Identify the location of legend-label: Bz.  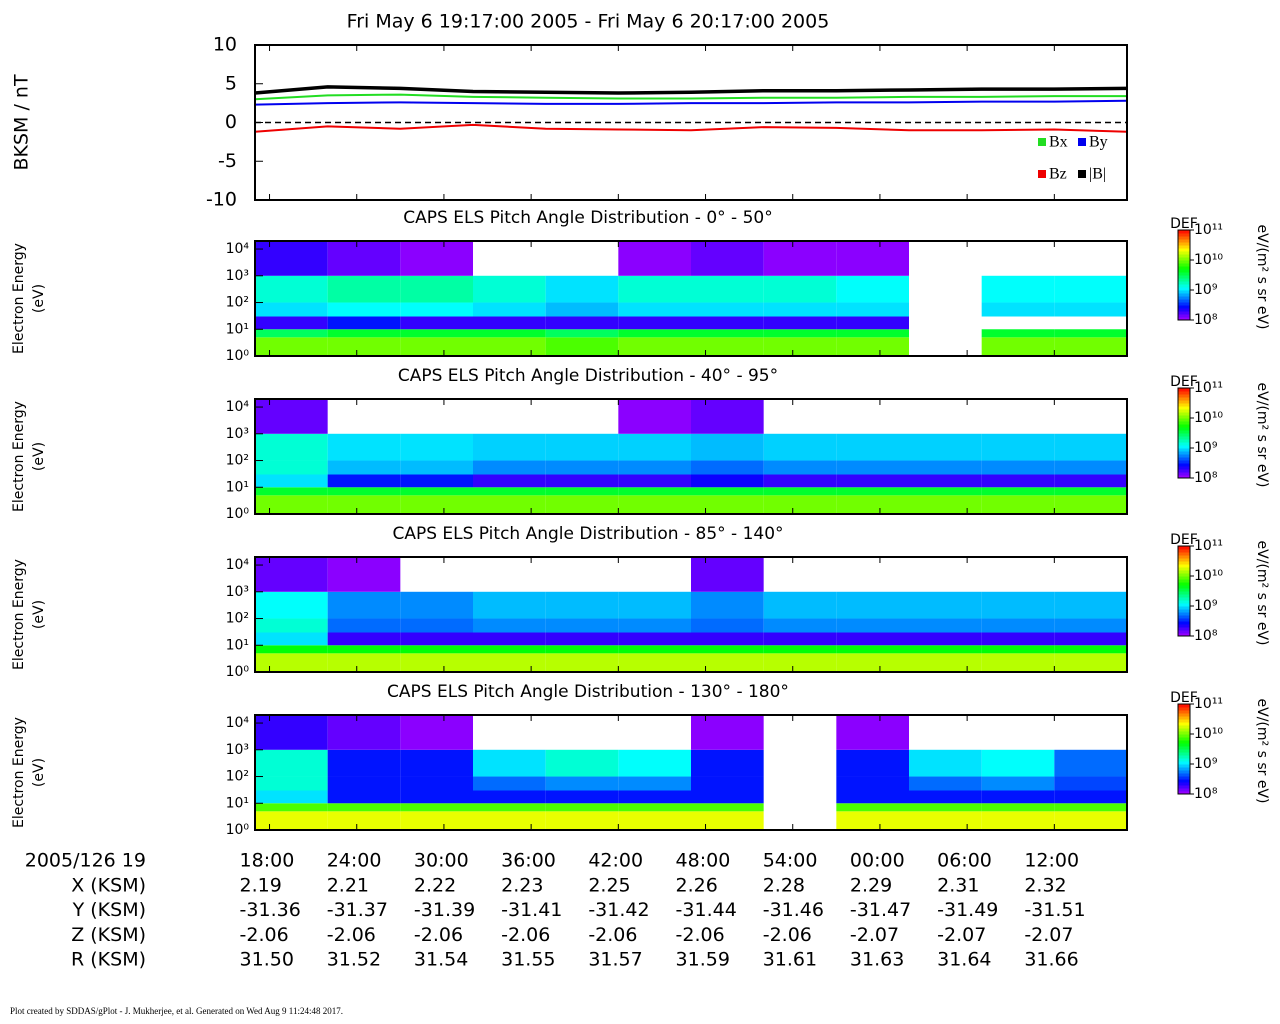
(1058, 174).